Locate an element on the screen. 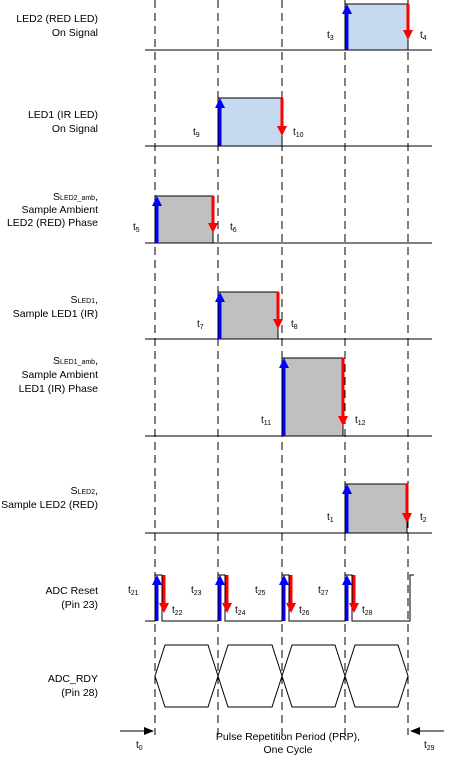 The height and width of the screenshot is (758, 452). row-label-sled1-name: SLED1, is located at coordinates (84, 300).